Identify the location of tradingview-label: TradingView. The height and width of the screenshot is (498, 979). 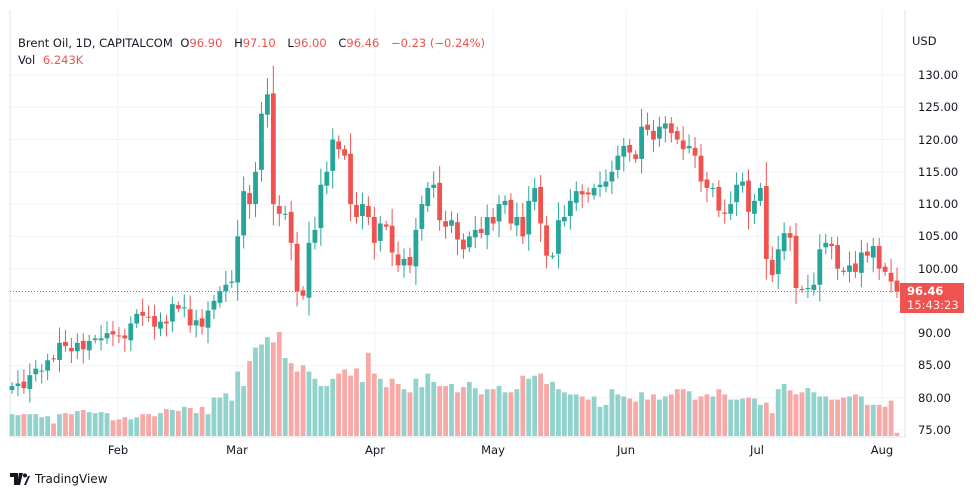
(71, 479).